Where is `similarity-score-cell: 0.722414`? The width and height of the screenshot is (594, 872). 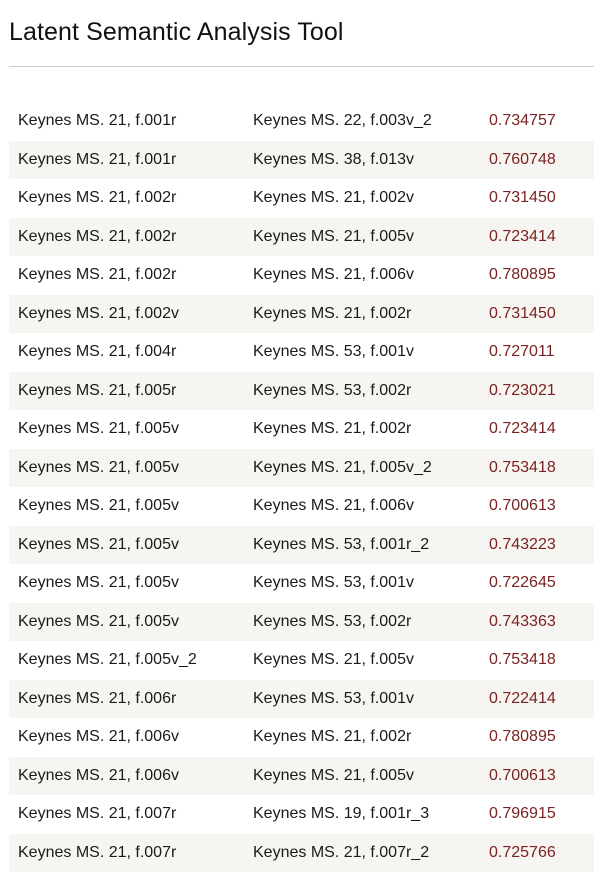
similarity-score-cell: 0.722414 is located at coordinates (522, 699).